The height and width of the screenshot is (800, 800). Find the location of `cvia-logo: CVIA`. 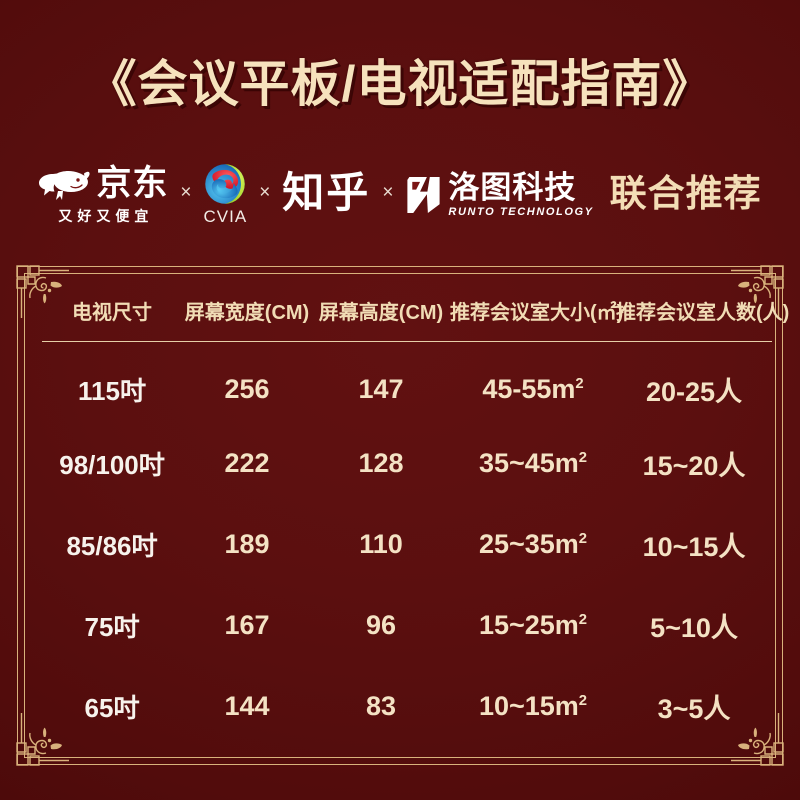

cvia-logo: CVIA is located at coordinates (226, 195).